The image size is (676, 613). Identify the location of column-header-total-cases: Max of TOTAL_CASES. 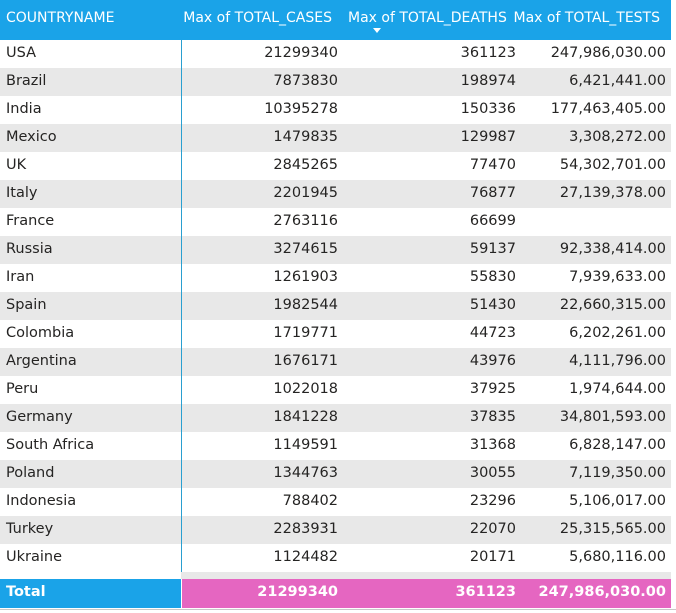
(257, 18).